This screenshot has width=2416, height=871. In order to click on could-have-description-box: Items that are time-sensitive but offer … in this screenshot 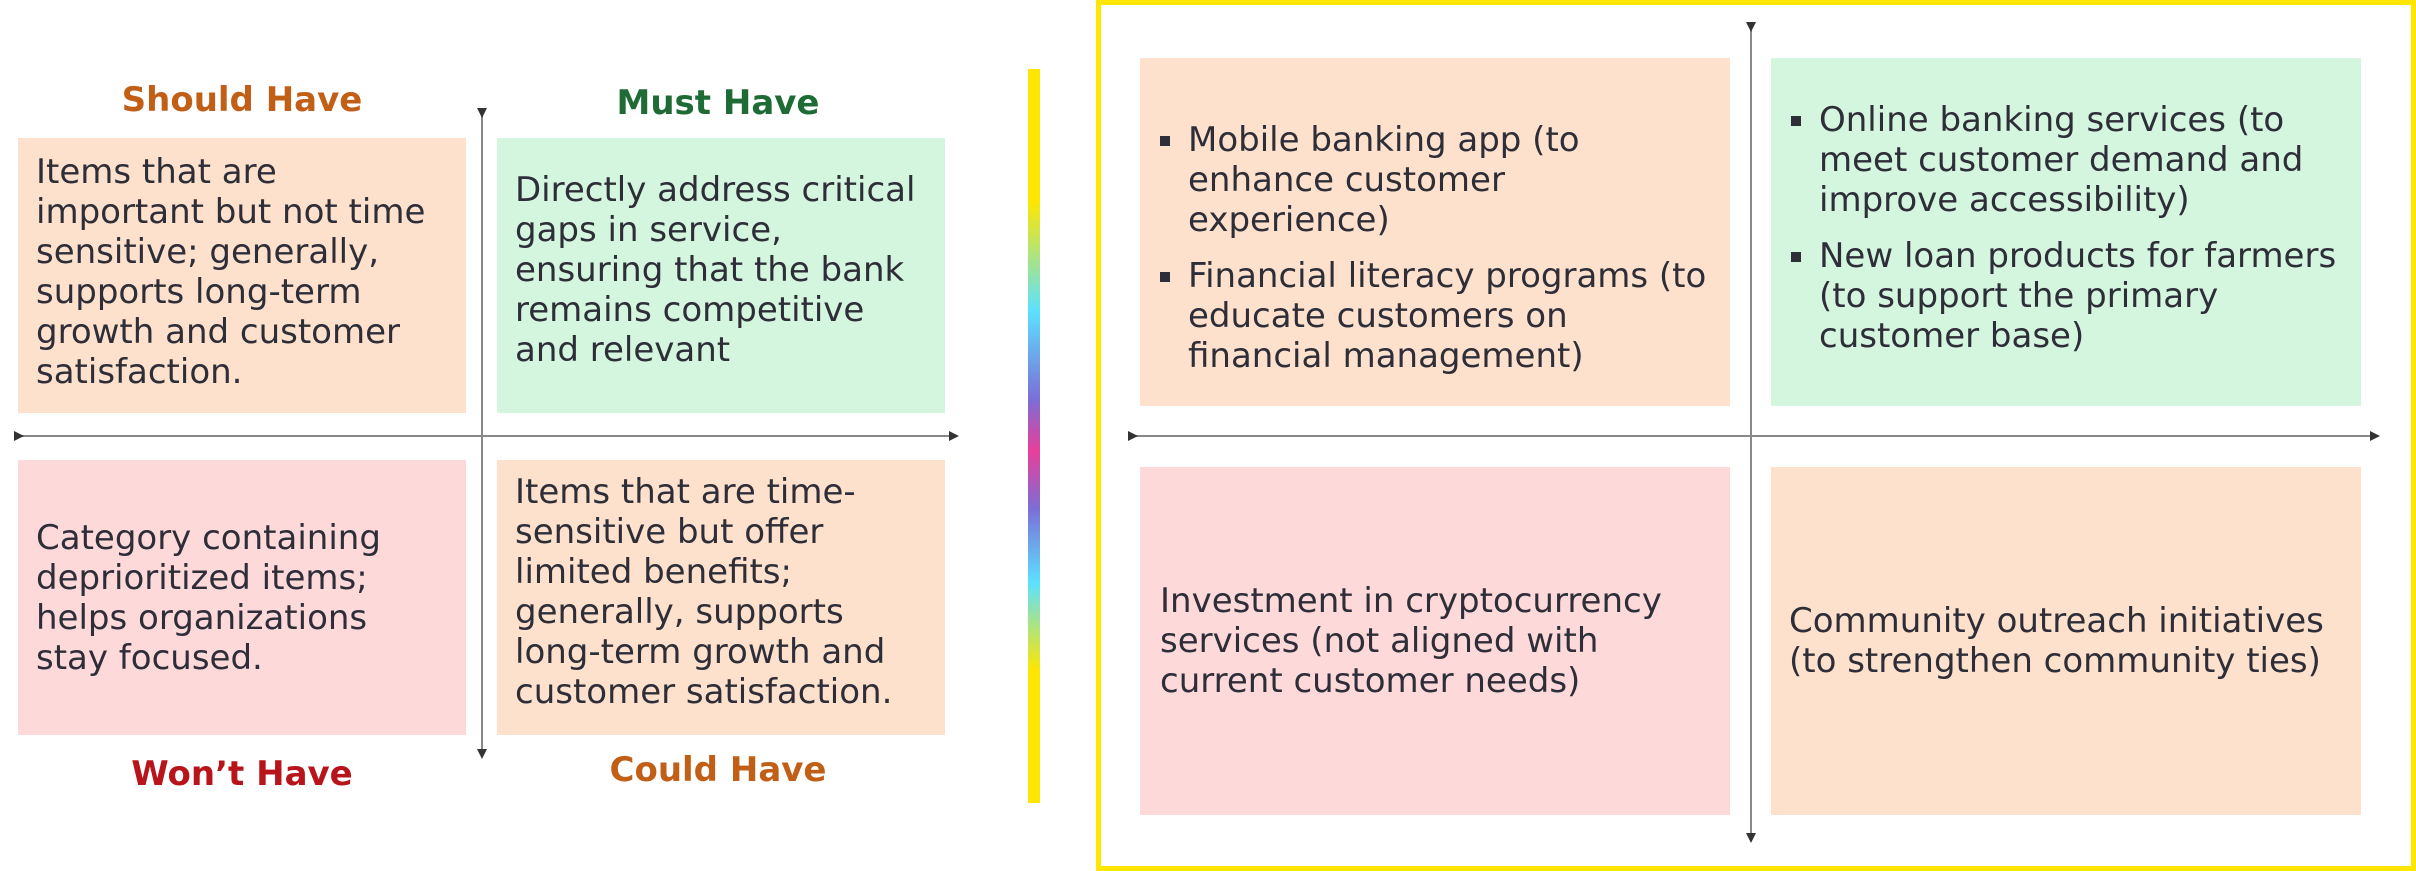, I will do `click(721, 597)`.